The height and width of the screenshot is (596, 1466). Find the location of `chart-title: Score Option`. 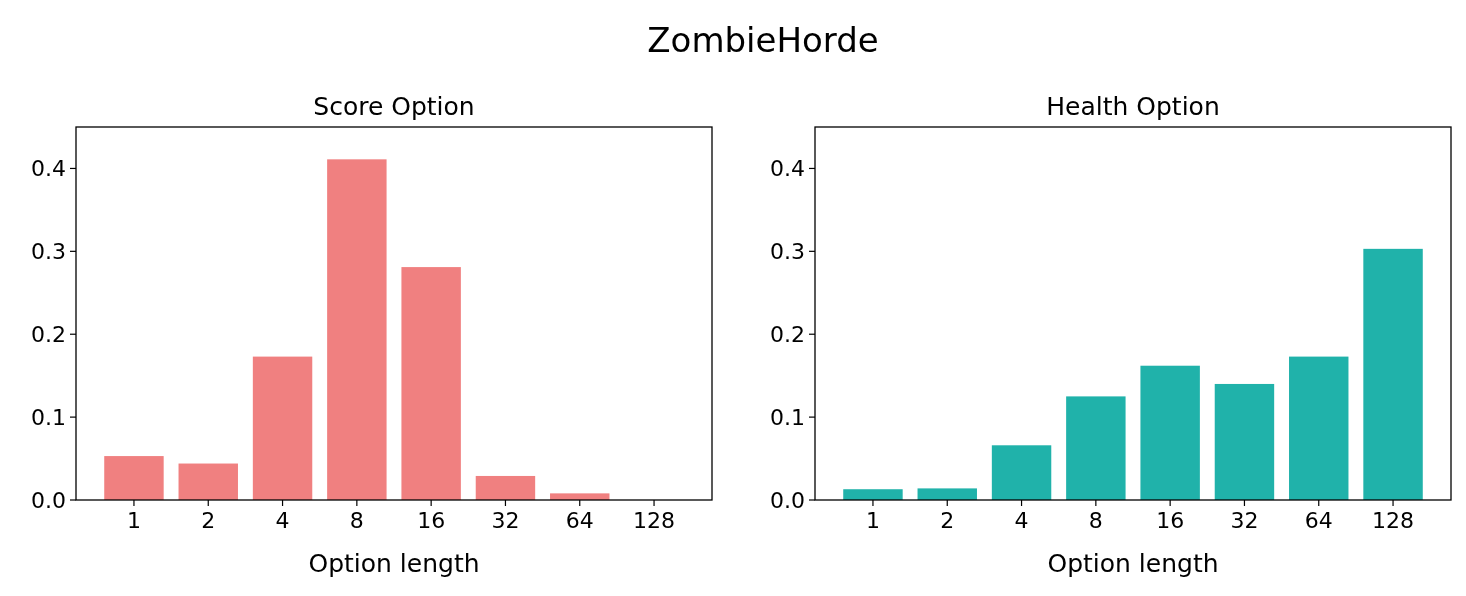

chart-title: Score Option is located at coordinates (394, 106).